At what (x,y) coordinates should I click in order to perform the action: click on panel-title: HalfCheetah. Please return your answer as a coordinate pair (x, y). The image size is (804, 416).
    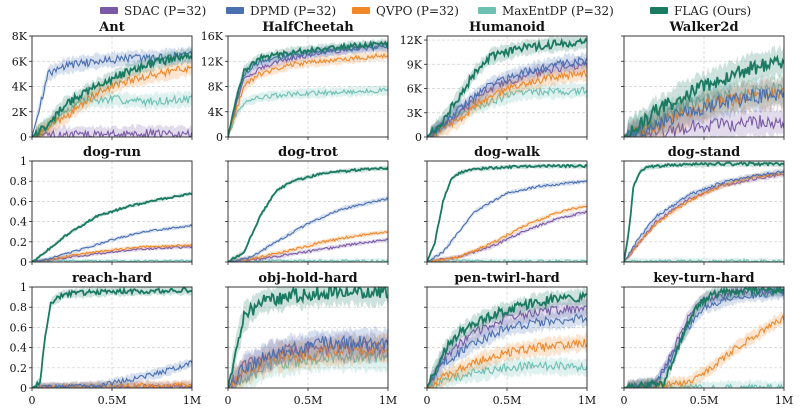
    Looking at the image, I should click on (308, 27).